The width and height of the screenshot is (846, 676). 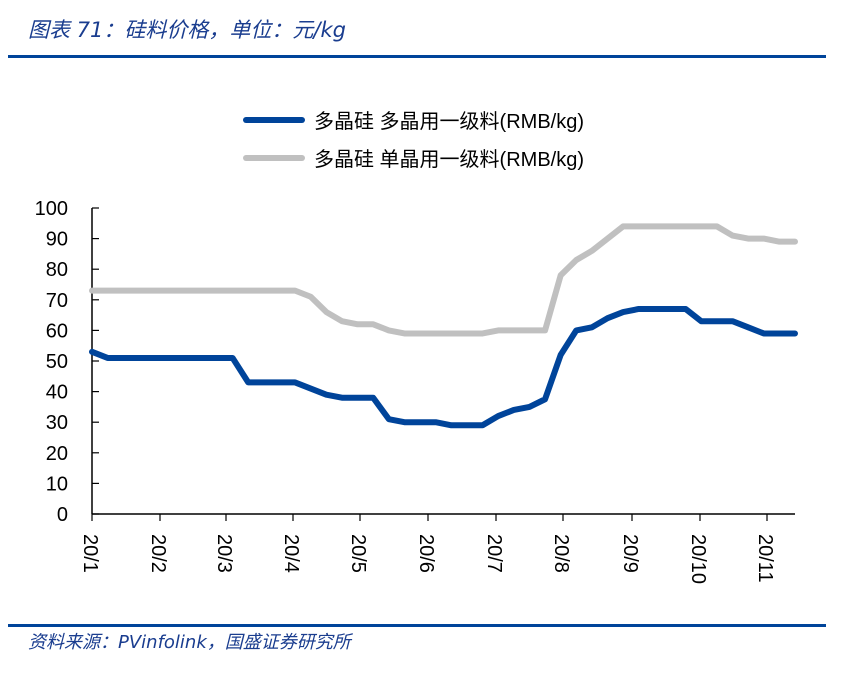 I want to click on y-tick-label: 100, so click(x=51, y=209).